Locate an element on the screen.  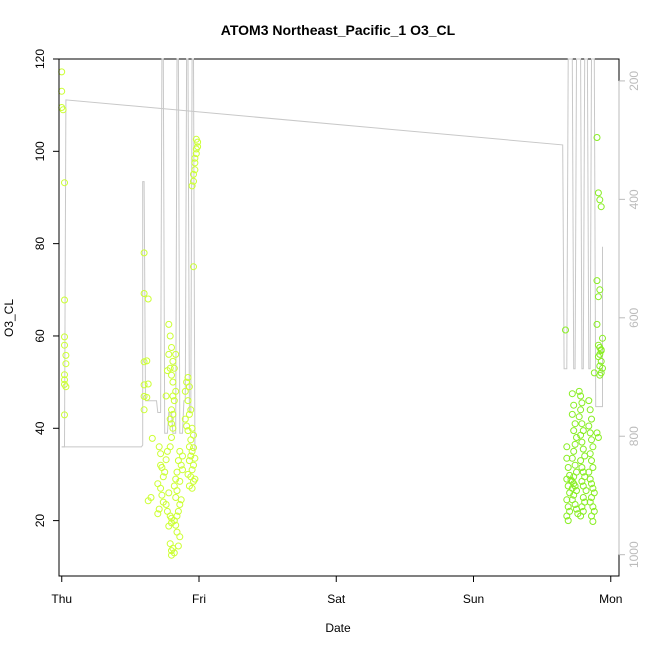
y2-tick-label: 1000 is located at coordinates (634, 554).